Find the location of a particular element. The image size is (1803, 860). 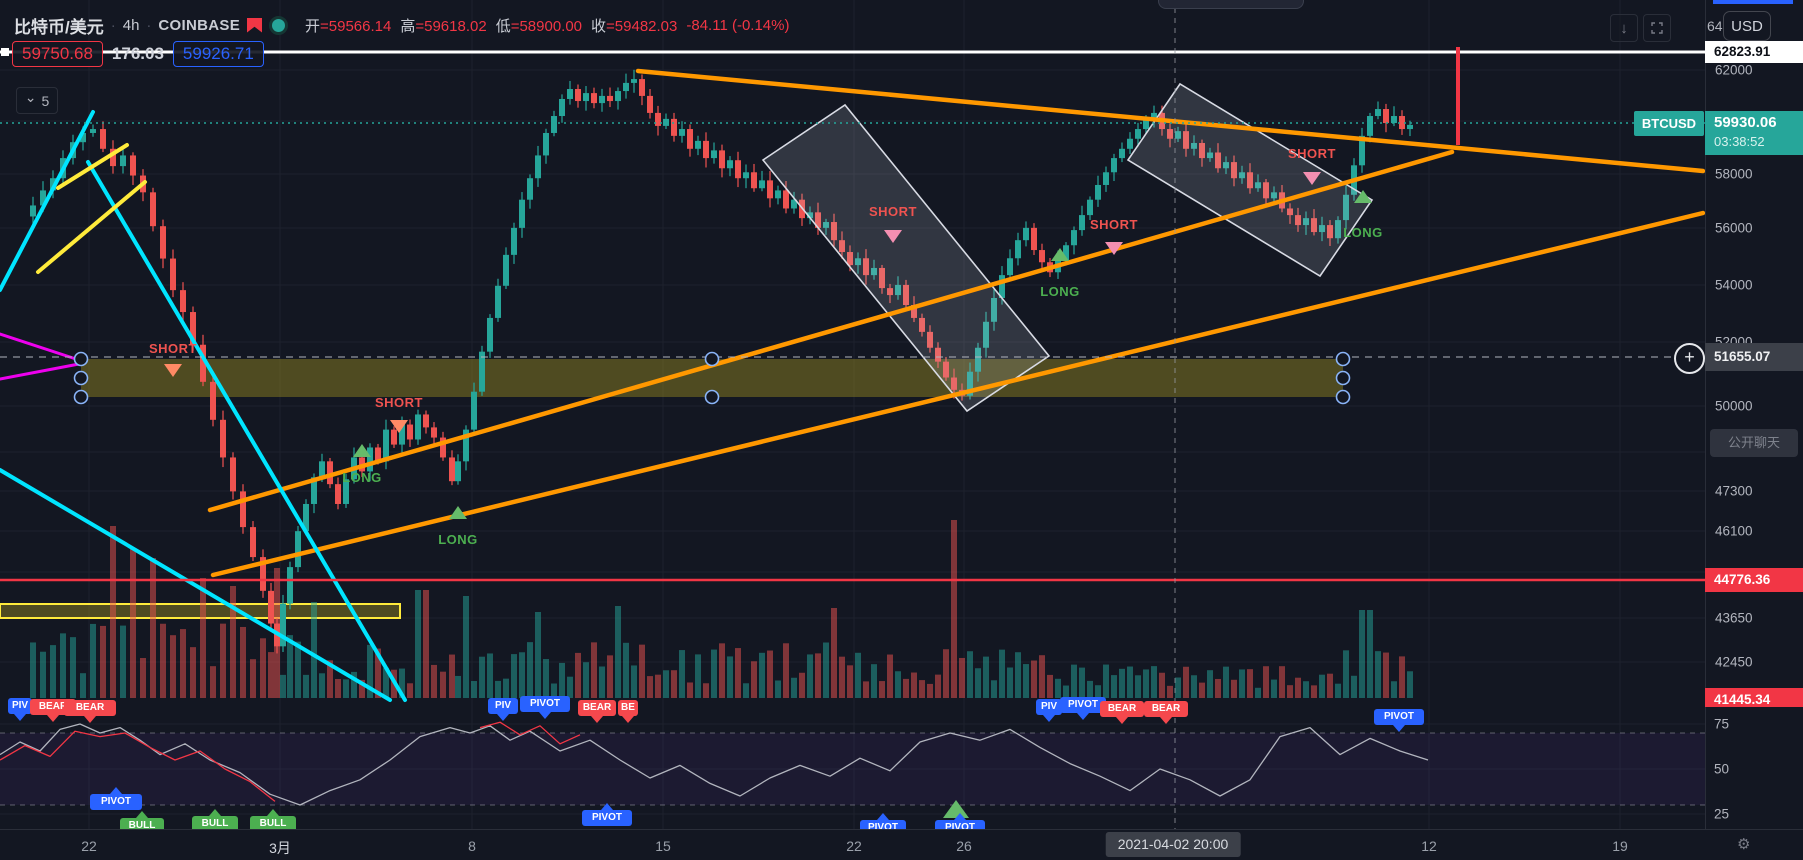

price-tick-label: 54000 is located at coordinates (1734, 285).